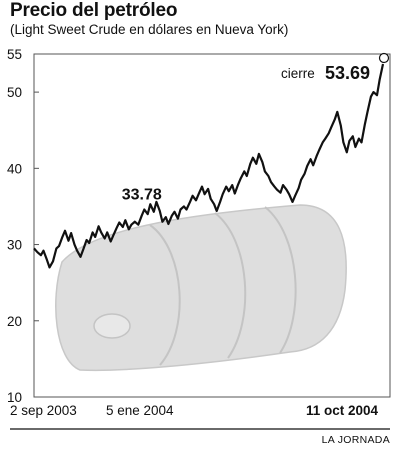  What do you see at coordinates (194, 410) in the screenshot?
I see `x-axis: 2 sep 2003 5 ene 2004 11 oct 2004` at bounding box center [194, 410].